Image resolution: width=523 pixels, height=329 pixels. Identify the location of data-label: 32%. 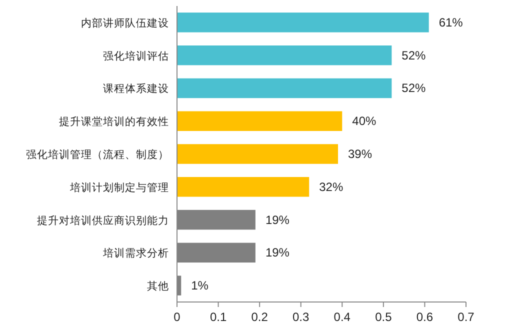
(331, 187).